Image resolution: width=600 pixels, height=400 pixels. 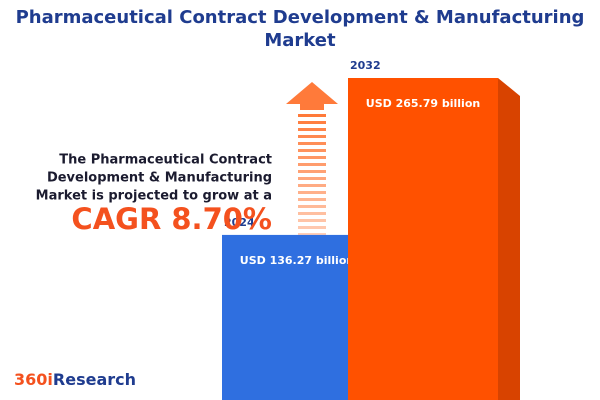 What do you see at coordinates (297, 317) in the screenshot?
I see `bar` at bounding box center [297, 317].